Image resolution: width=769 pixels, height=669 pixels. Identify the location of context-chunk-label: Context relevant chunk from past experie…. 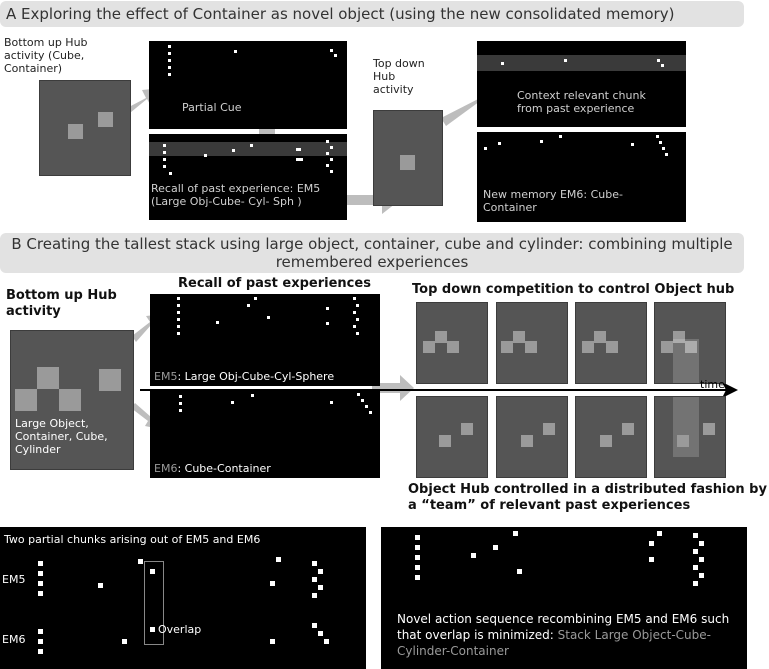
(581, 102).